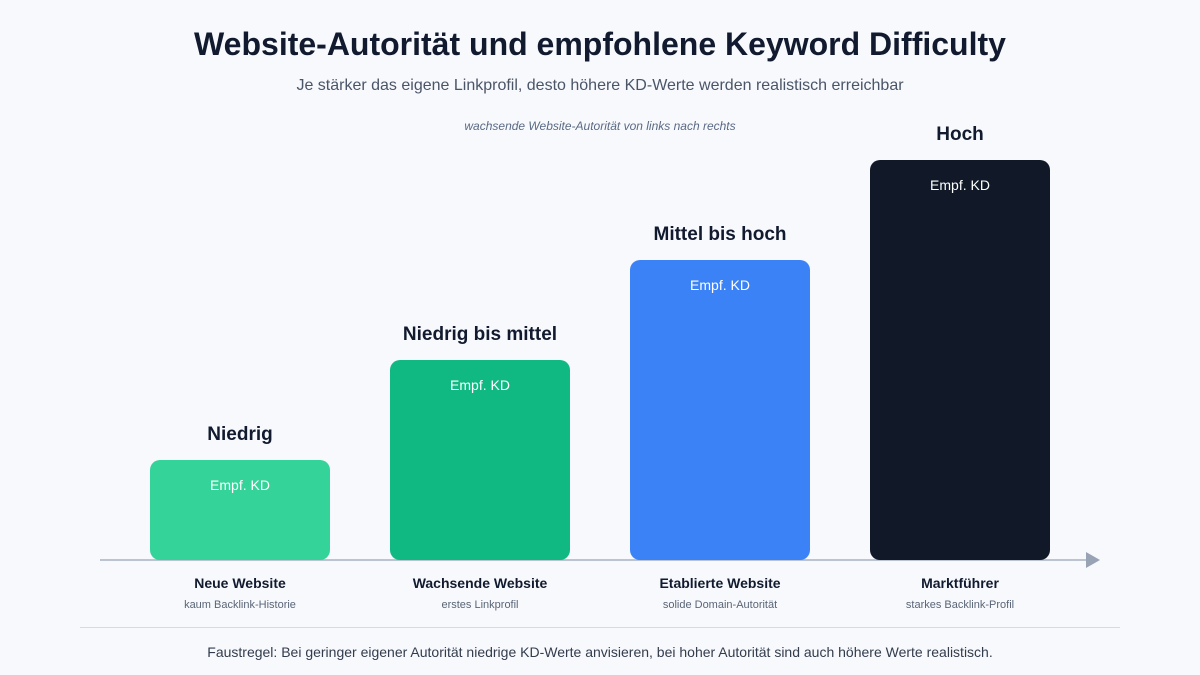  What do you see at coordinates (600, 627) in the screenshot?
I see `footer-divider` at bounding box center [600, 627].